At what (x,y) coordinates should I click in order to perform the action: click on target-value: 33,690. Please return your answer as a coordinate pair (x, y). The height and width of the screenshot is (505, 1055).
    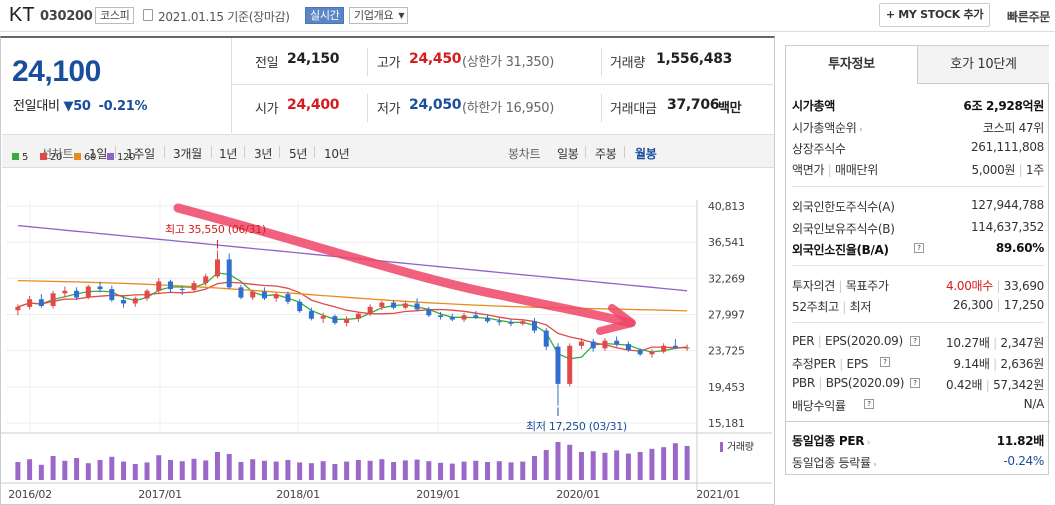
    Looking at the image, I should click on (1024, 286).